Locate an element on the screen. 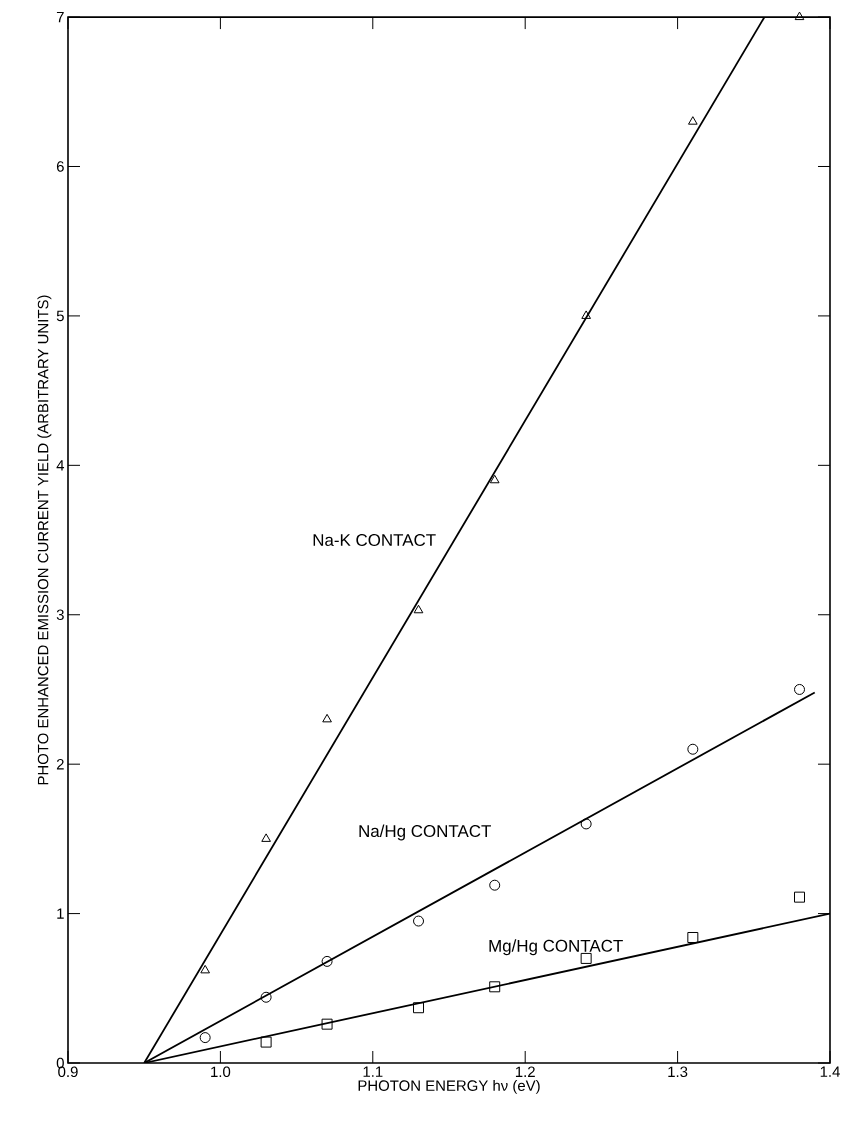  x-tick-label: 1.0 is located at coordinates (221, 1072).